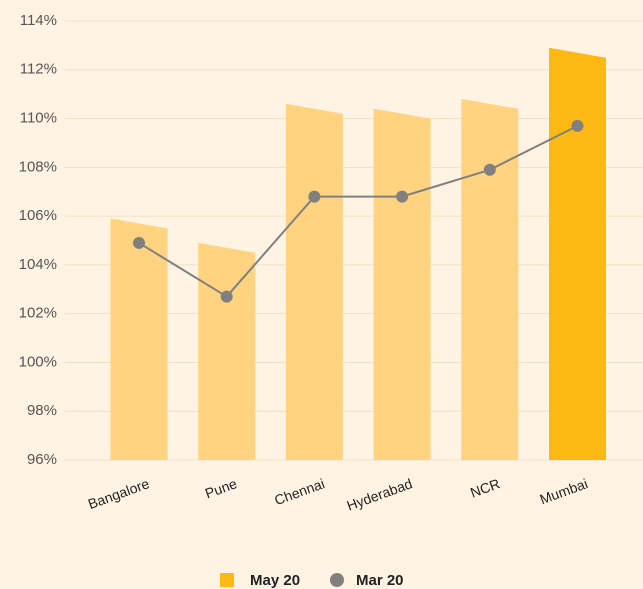 The width and height of the screenshot is (643, 589). I want to click on y-tick-label: 108%, so click(38, 166).